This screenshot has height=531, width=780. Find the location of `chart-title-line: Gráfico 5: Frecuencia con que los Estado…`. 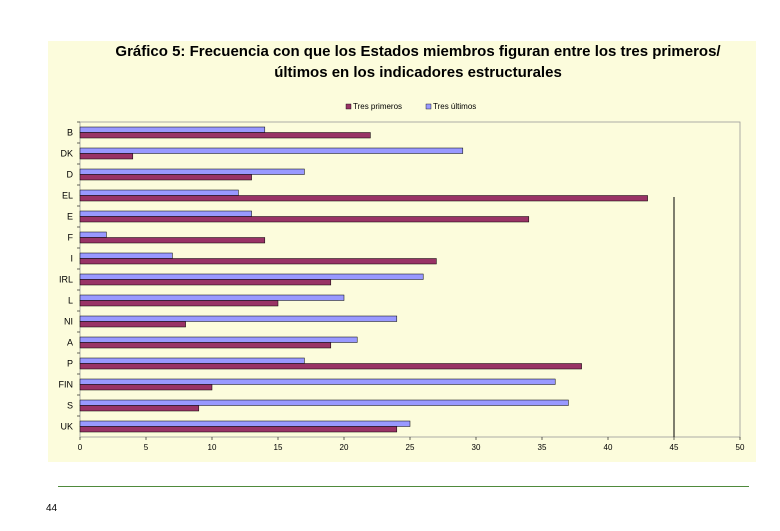

chart-title-line: Gráfico 5: Frecuencia con que los Estado… is located at coordinates (418, 51).